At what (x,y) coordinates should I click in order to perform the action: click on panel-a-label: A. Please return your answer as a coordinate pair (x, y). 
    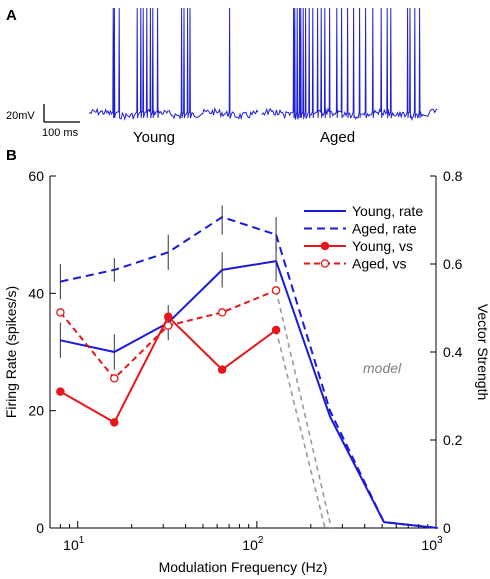
    Looking at the image, I should click on (11, 15).